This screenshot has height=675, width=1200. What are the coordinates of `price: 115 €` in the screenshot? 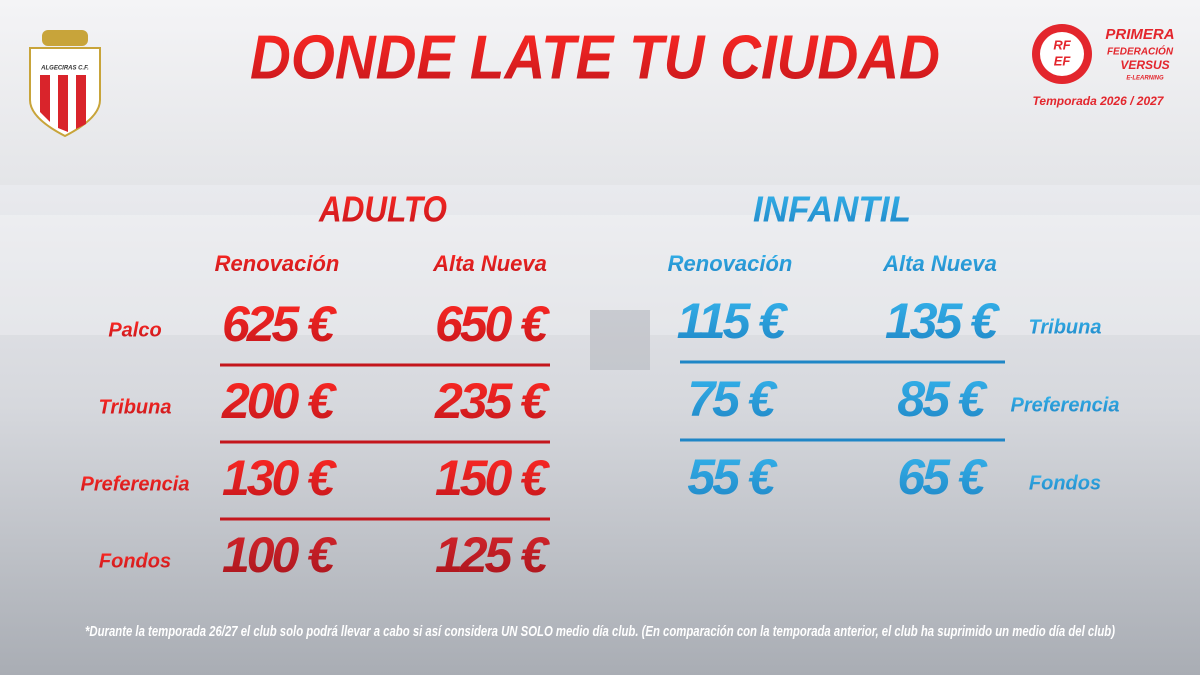 It's located at (733, 321).